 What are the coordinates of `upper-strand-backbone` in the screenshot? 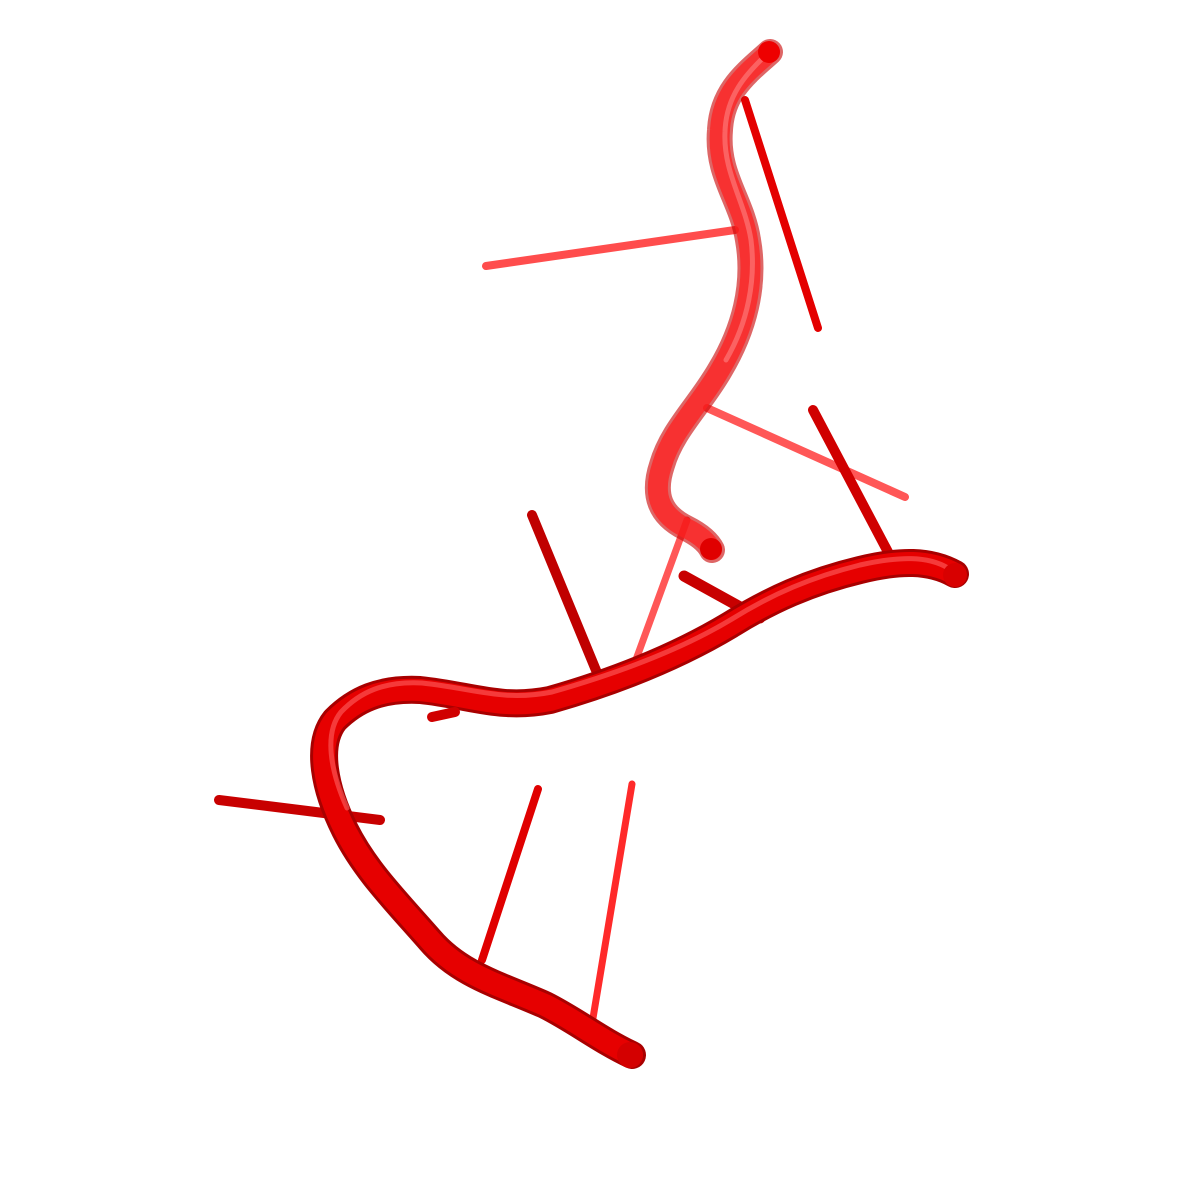 It's located at (713, 301).